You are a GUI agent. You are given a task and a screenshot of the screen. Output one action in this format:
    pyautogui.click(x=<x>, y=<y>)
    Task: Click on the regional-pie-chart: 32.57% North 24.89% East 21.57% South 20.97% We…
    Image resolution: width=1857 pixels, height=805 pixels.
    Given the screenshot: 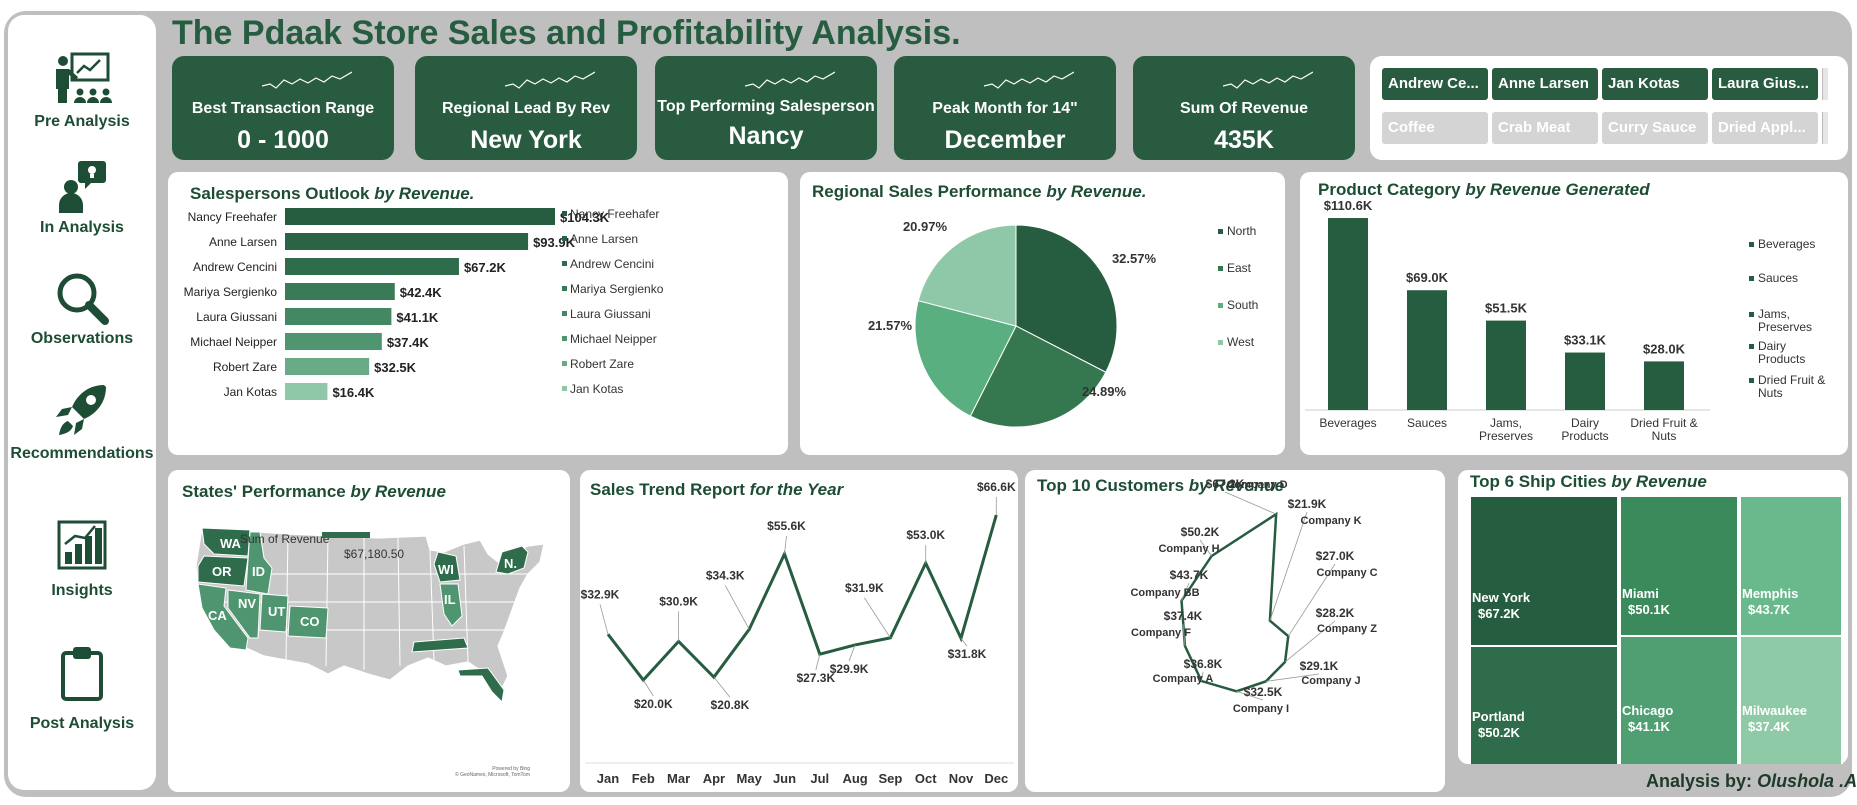 What is the action you would take?
    pyautogui.click(x=1063, y=323)
    